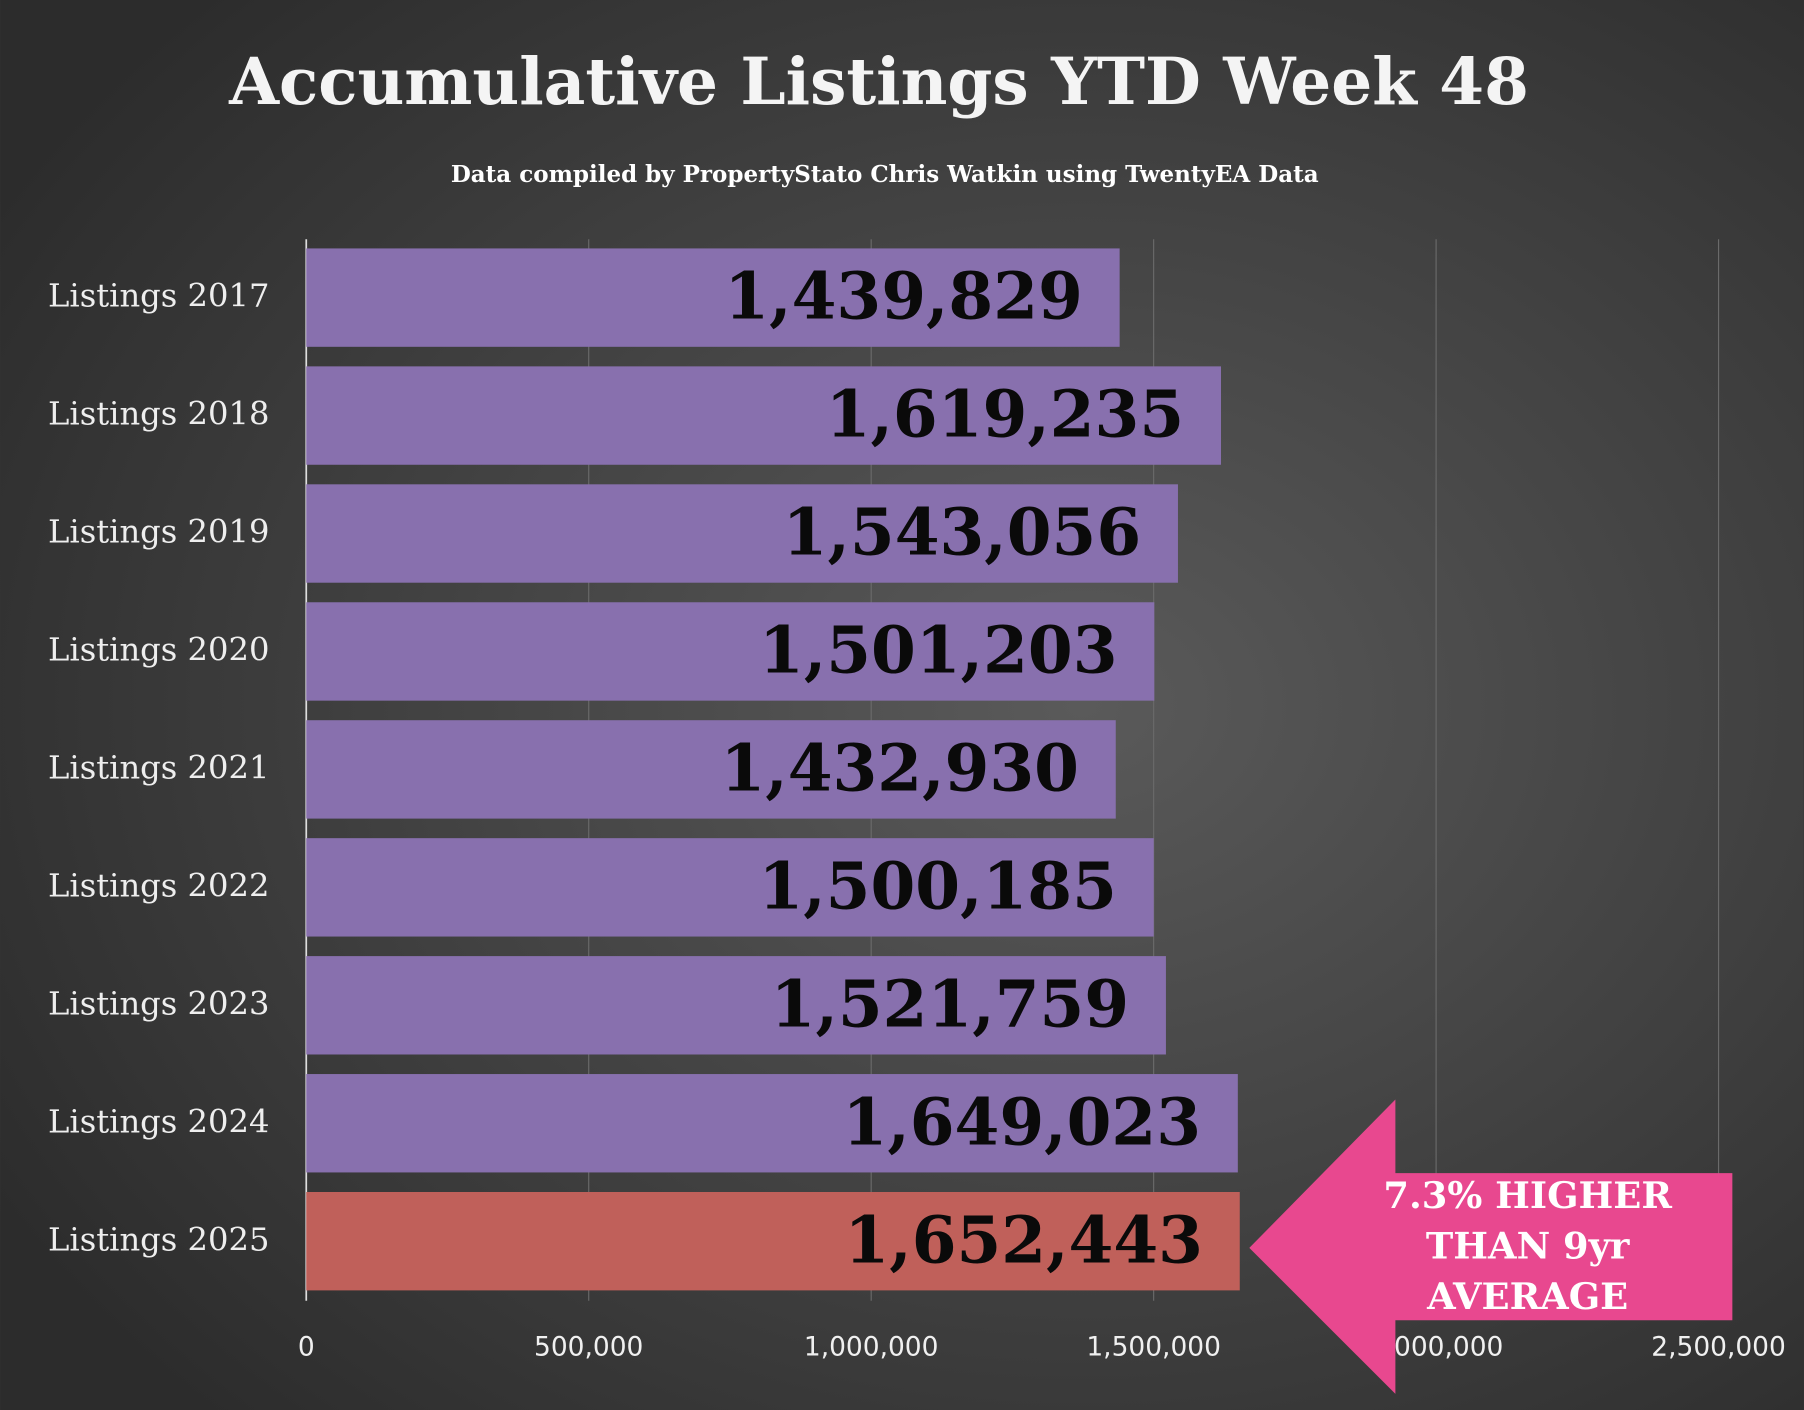 The height and width of the screenshot is (1410, 1804). I want to click on chart-title: Accumulative Listings YTD Week 48, so click(878, 82).